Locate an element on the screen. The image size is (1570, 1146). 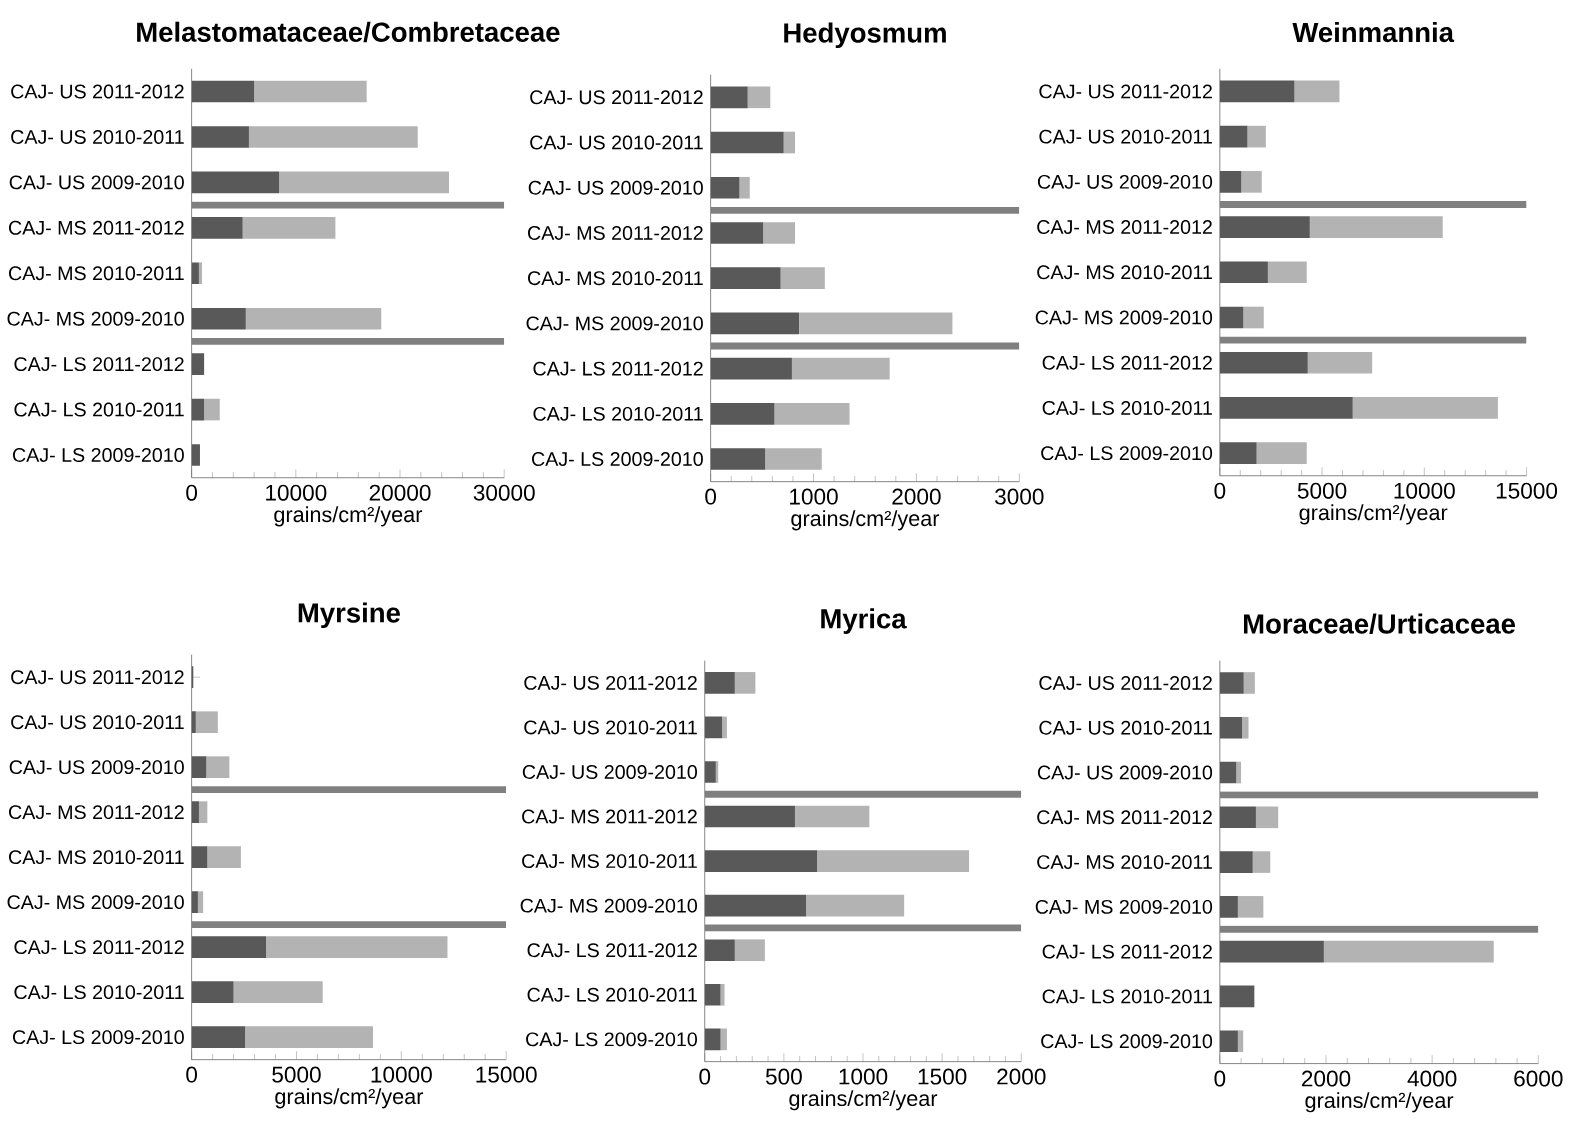
x-tick-label: 6000 is located at coordinates (1538, 1078).